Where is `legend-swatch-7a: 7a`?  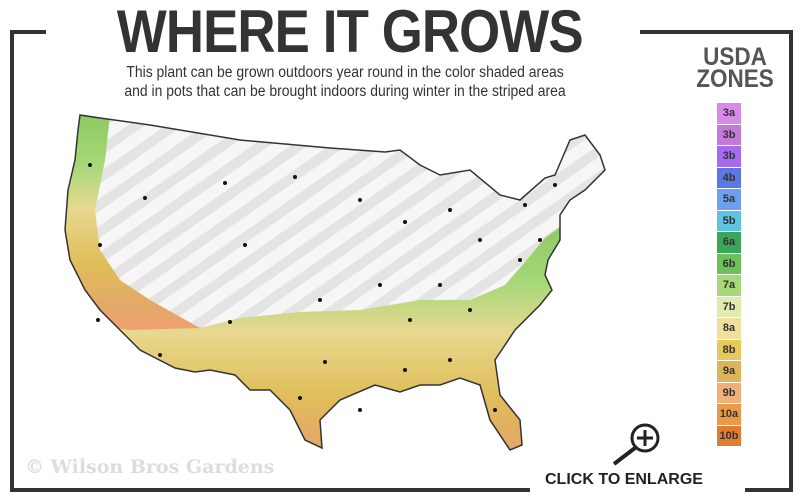 legend-swatch-7a: 7a is located at coordinates (729, 285).